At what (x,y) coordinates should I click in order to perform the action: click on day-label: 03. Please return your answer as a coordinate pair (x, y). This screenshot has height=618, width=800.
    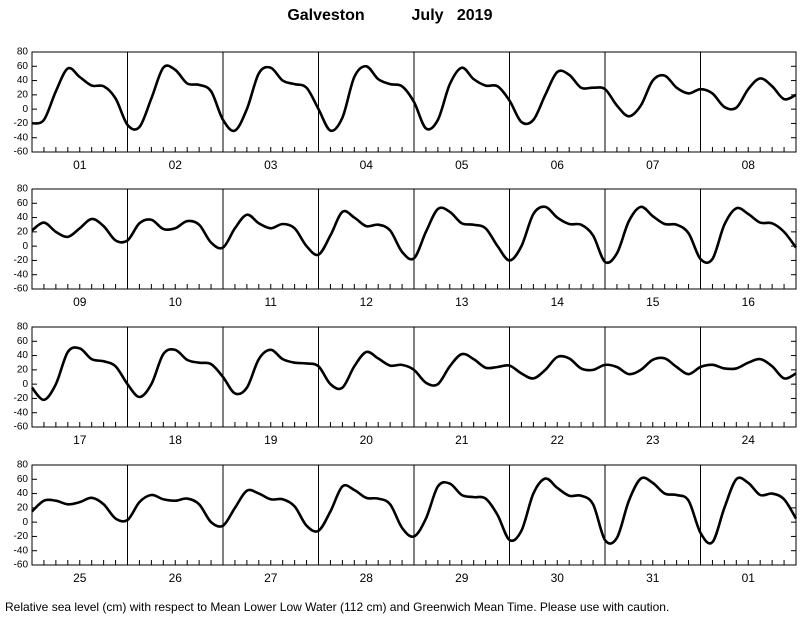
    Looking at the image, I should click on (271, 165).